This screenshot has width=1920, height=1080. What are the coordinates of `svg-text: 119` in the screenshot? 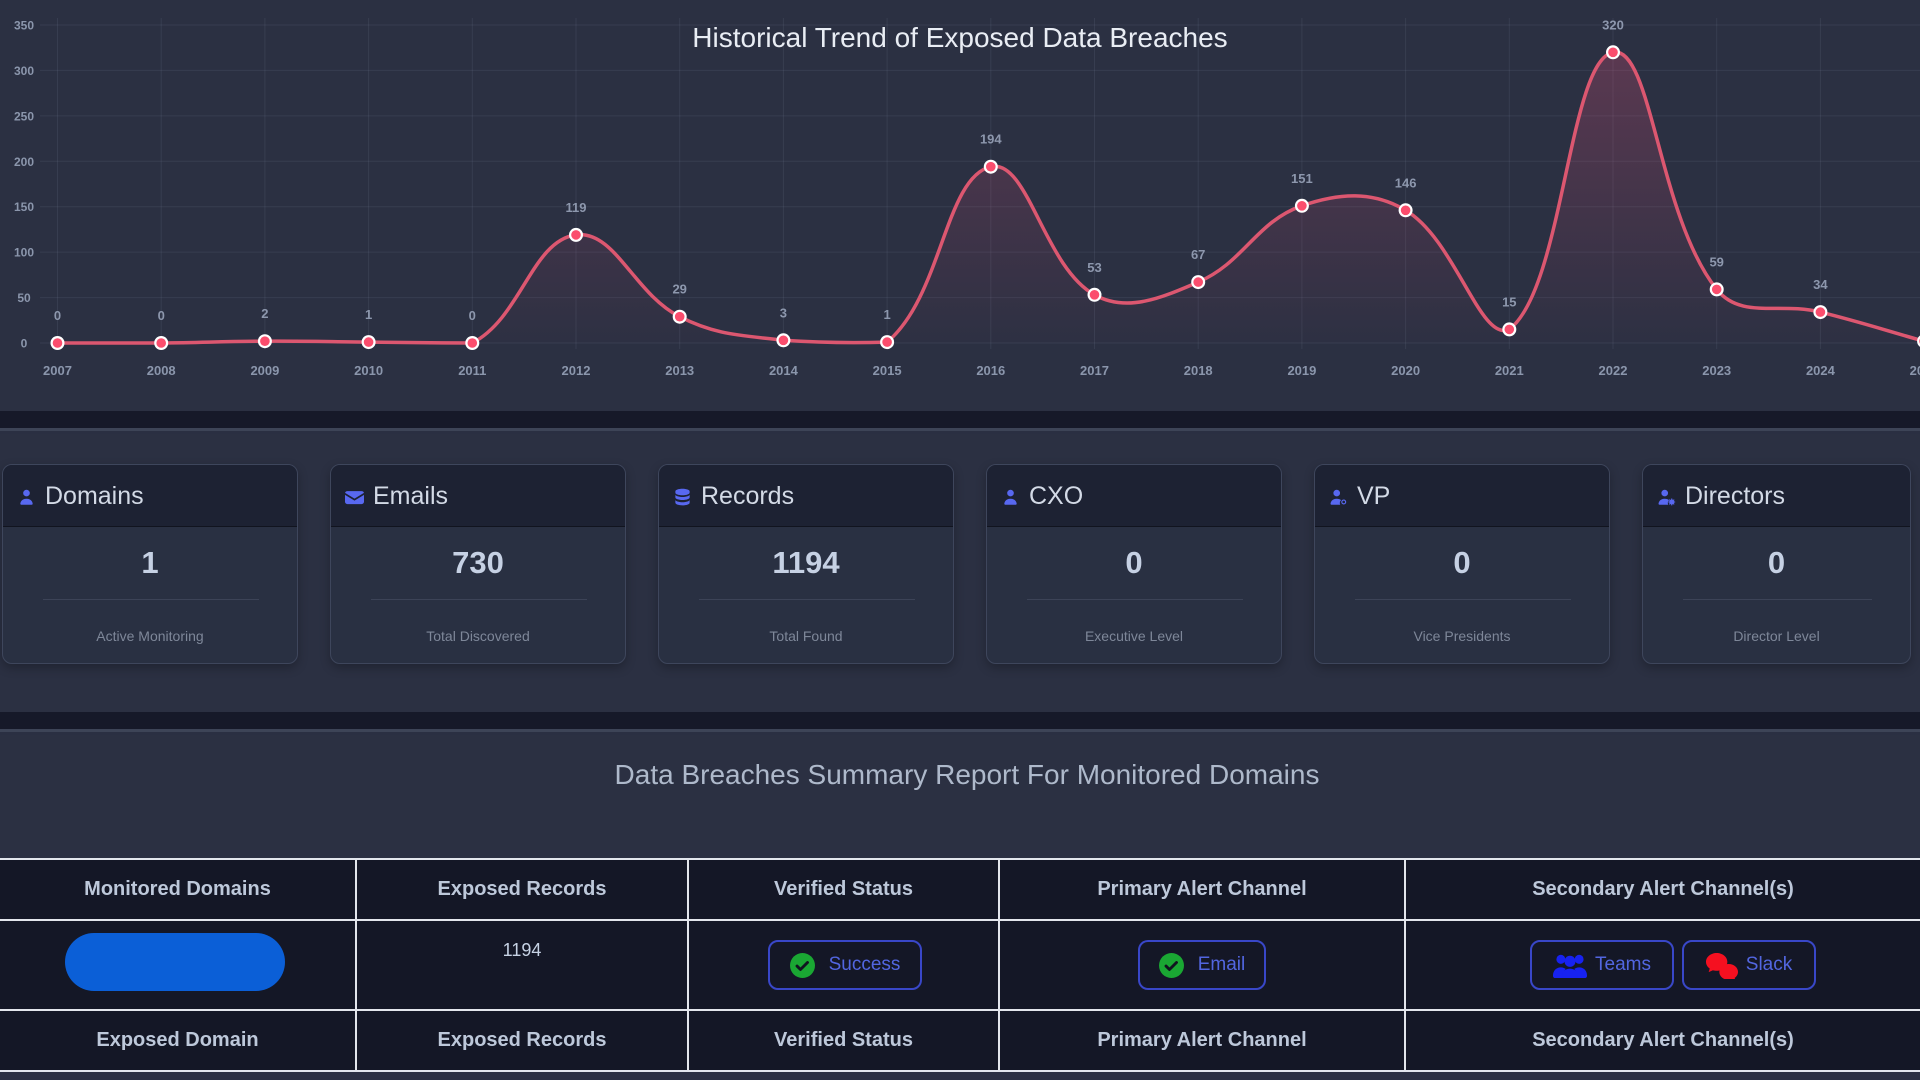 It's located at (576, 207).